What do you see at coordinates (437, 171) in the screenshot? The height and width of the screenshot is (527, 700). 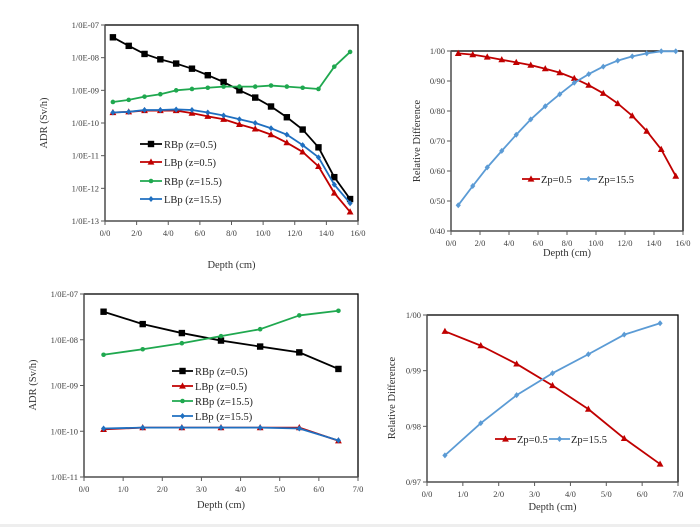 I see `y-tick-label: 0/60` at bounding box center [437, 171].